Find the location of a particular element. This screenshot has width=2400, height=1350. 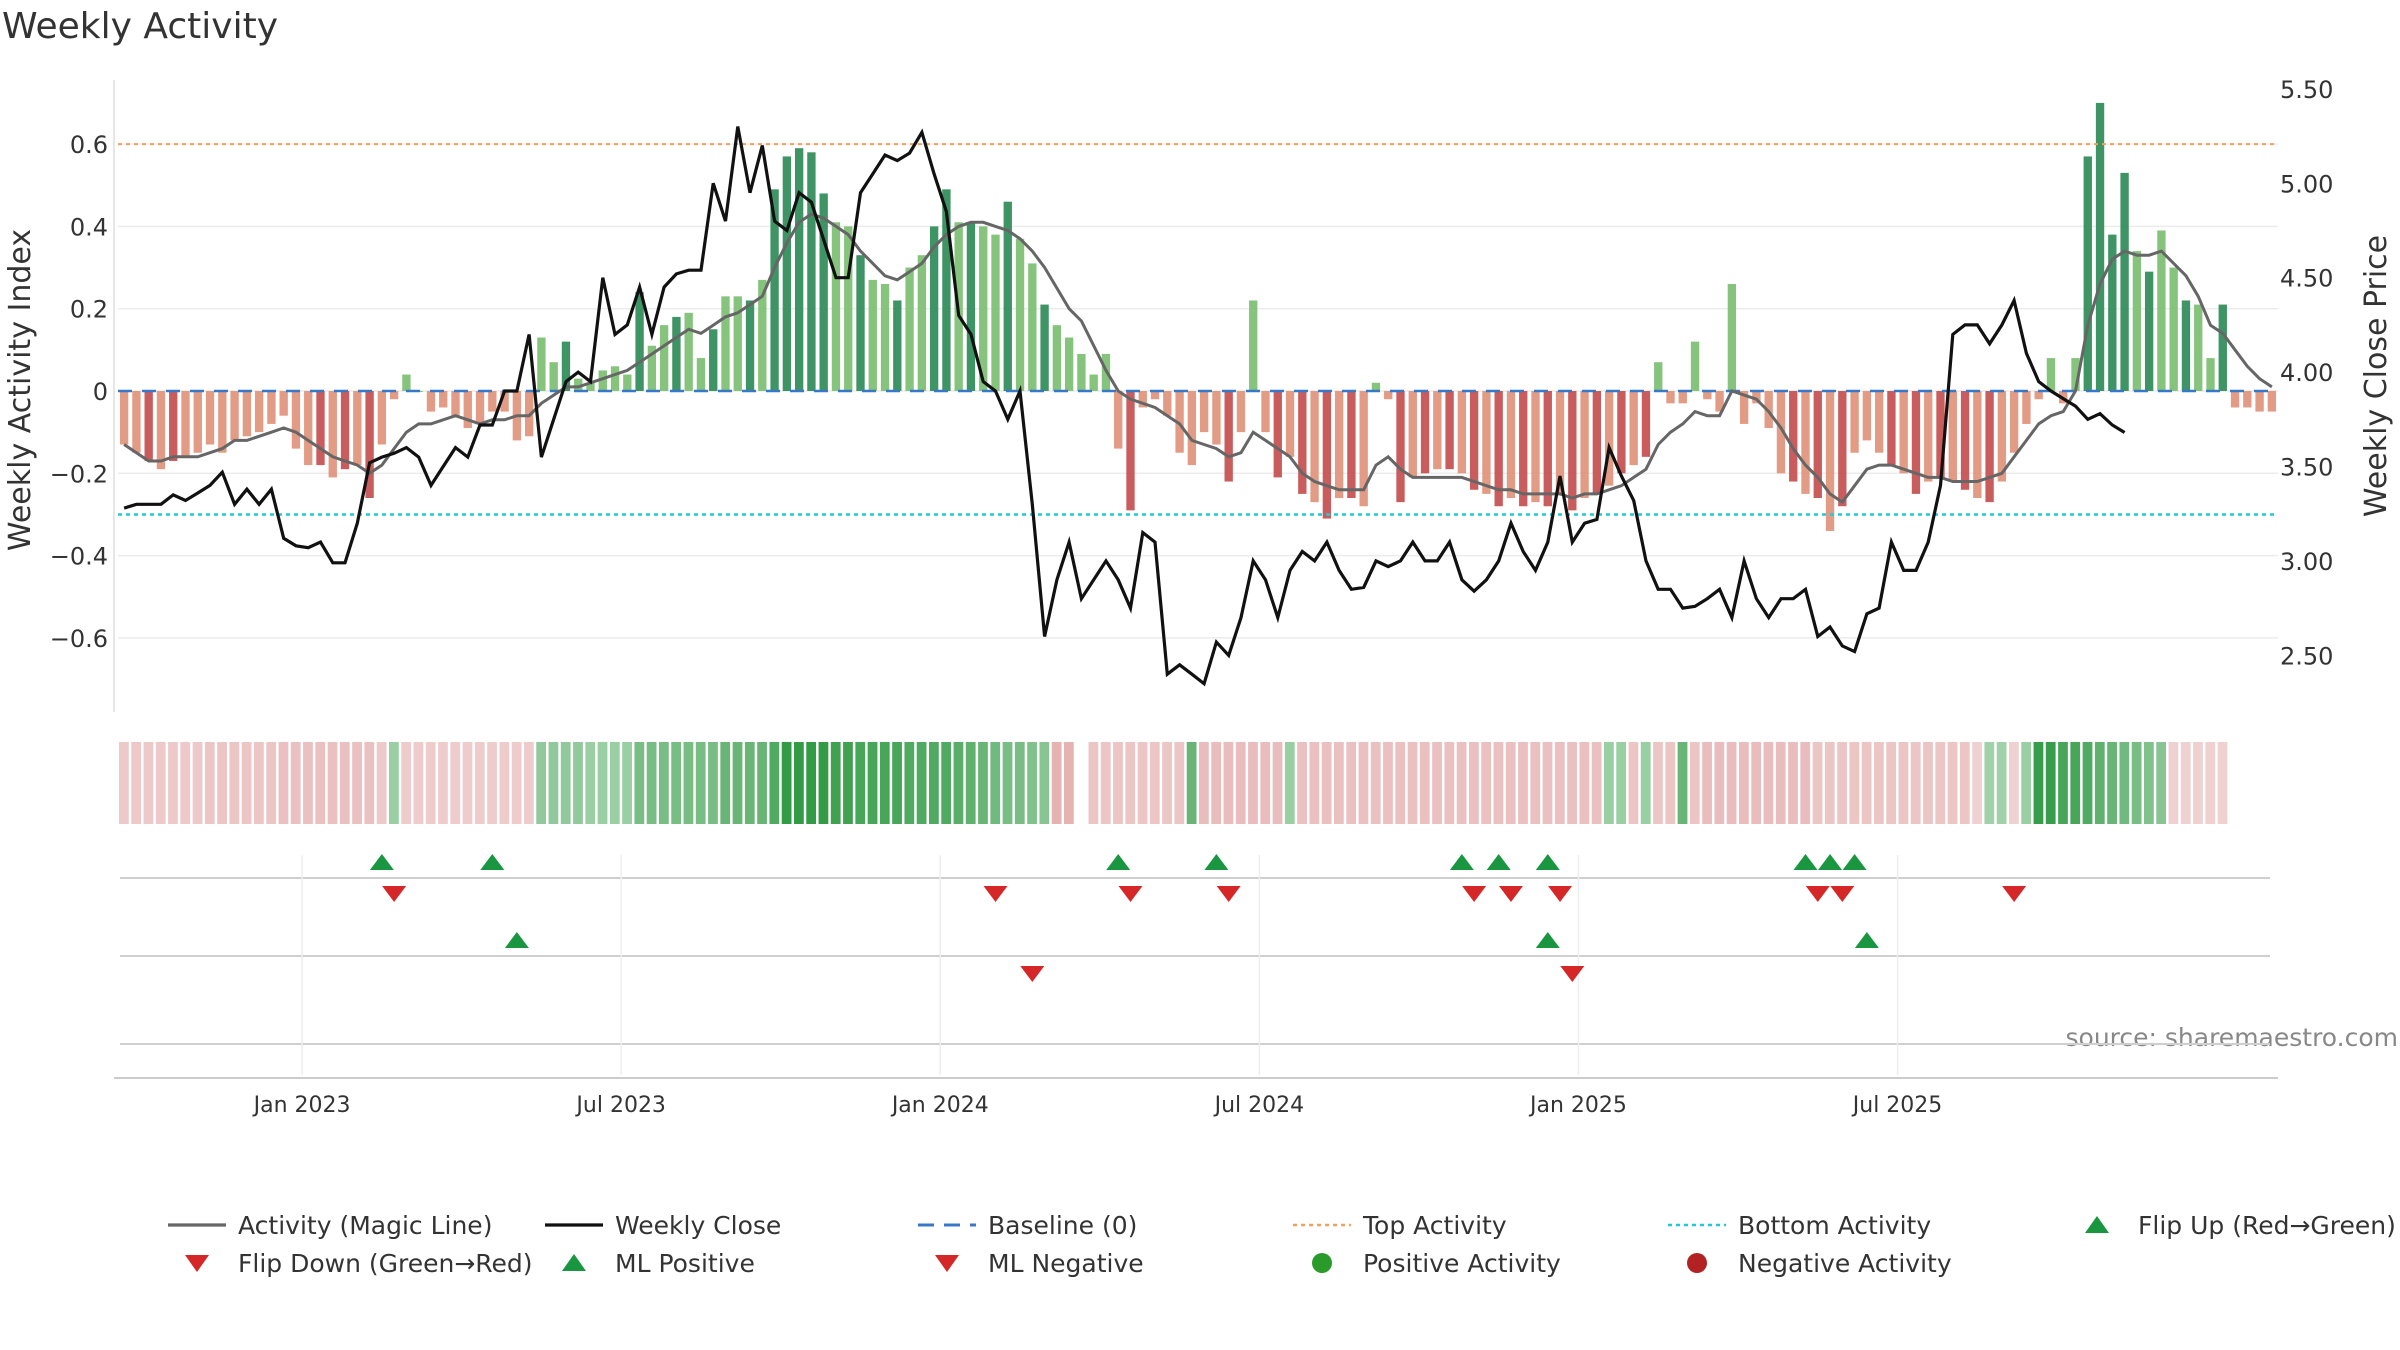

y-tick-label: 0.2 is located at coordinates (89, 310).